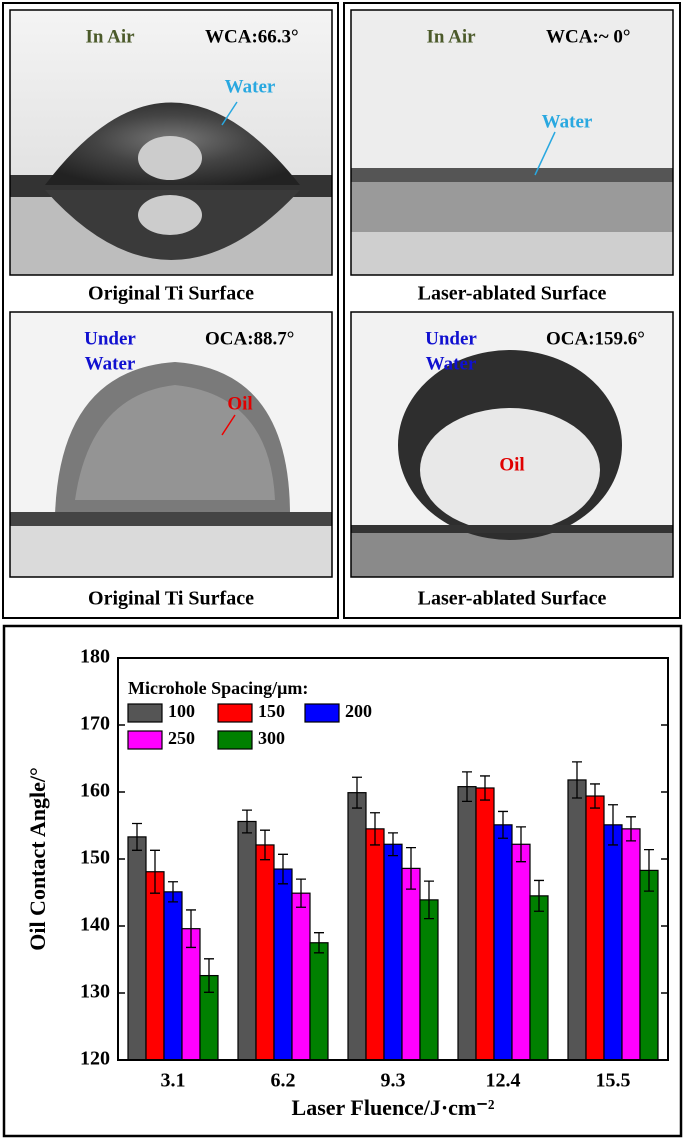 This screenshot has width=685, height=1139. Describe the element at coordinates (95, 657) in the screenshot. I see `y-tick-label: 180` at that location.